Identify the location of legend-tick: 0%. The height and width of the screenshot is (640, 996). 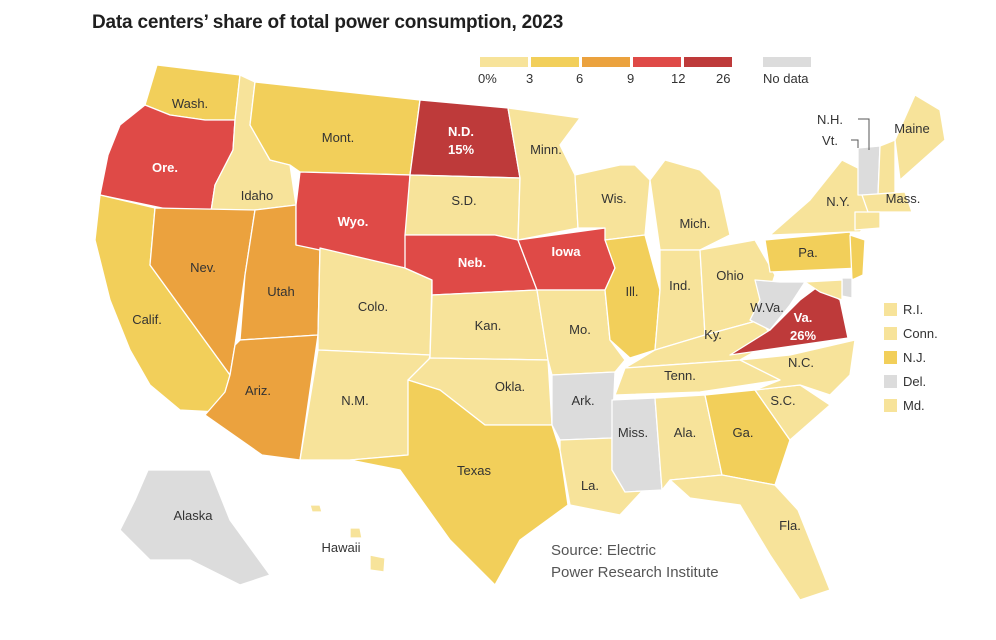
(487, 78).